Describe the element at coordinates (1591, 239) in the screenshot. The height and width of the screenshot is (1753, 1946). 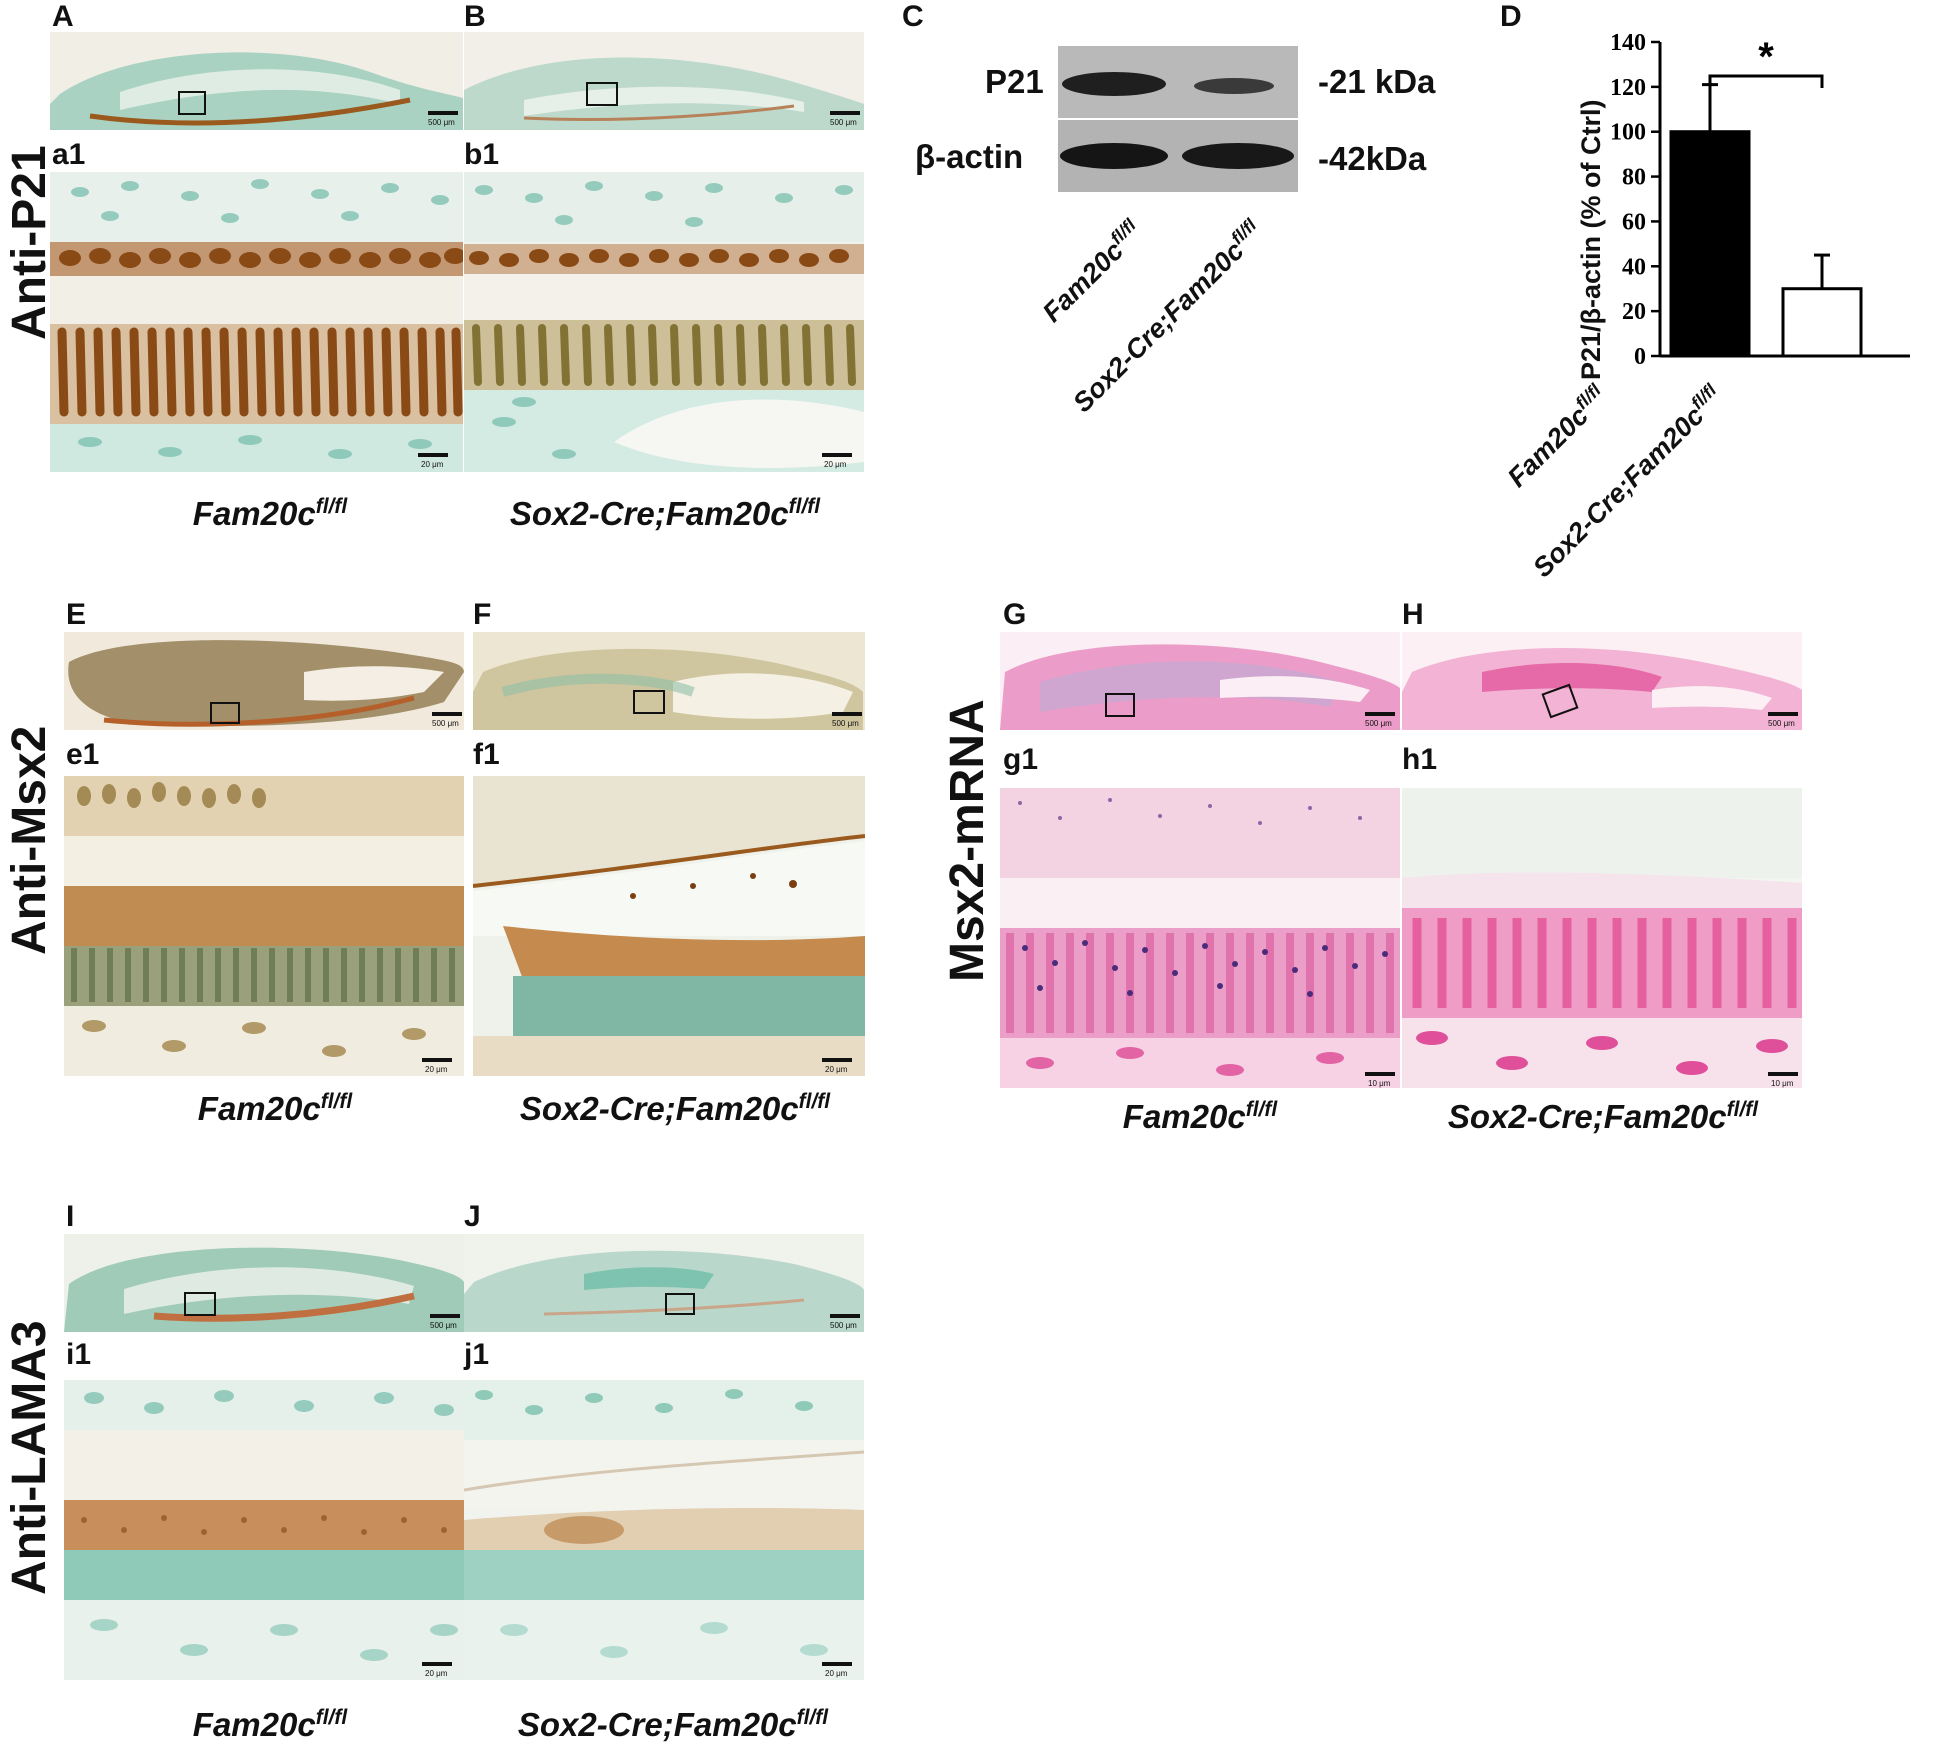
I see `chart-ylabel: P21/β-actin (% of Ctrl)` at that location.